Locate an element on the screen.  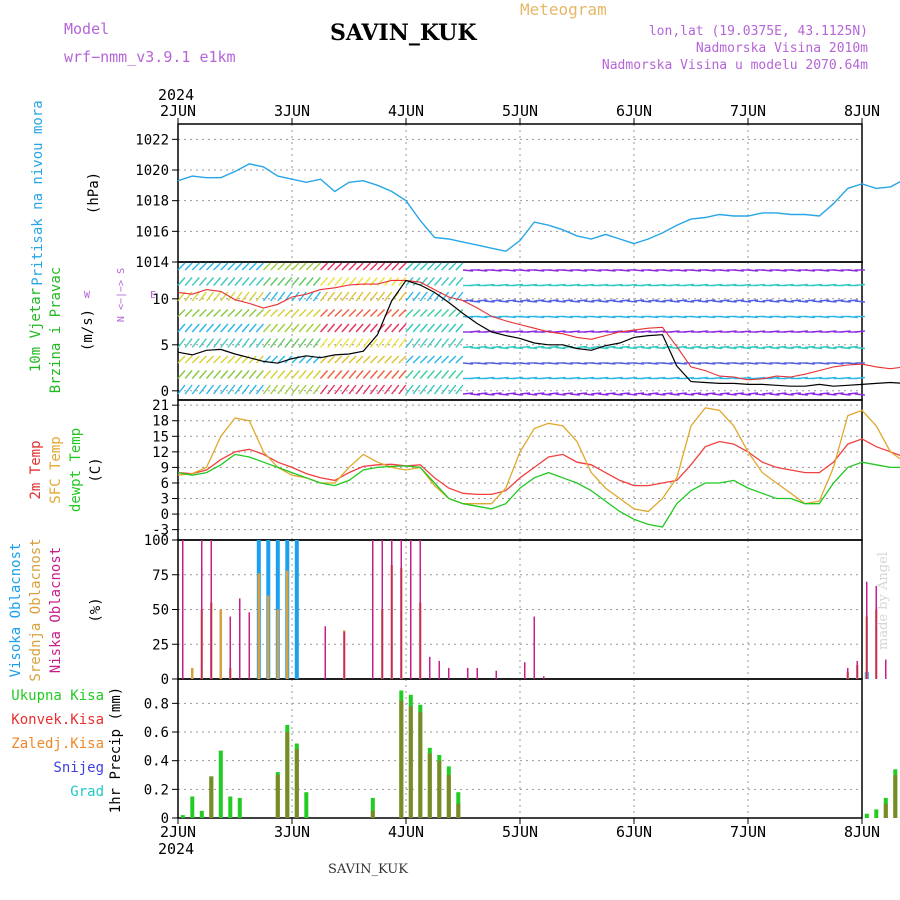
cloud-ytick-label: 75 is located at coordinates (160, 576).